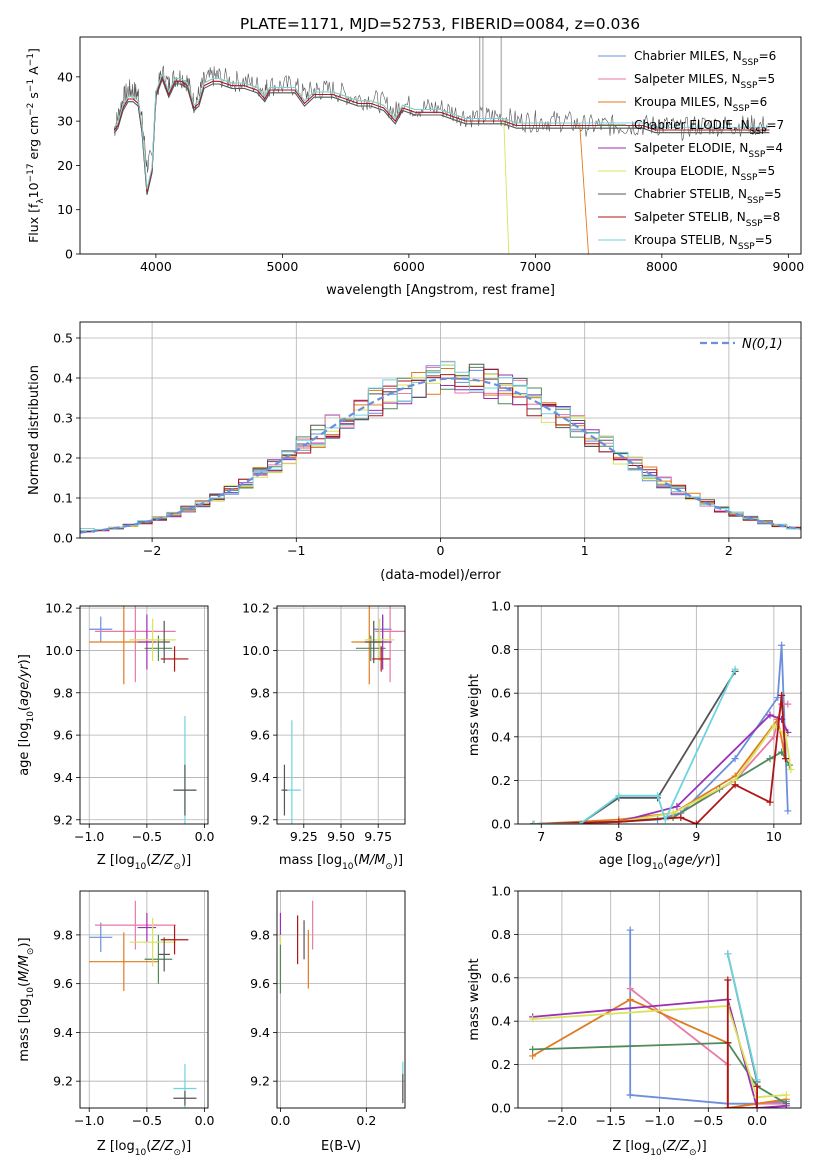 The image size is (819, 1170). What do you see at coordinates (696, 836) in the screenshot?
I see `x-tick-label: 9` at bounding box center [696, 836].